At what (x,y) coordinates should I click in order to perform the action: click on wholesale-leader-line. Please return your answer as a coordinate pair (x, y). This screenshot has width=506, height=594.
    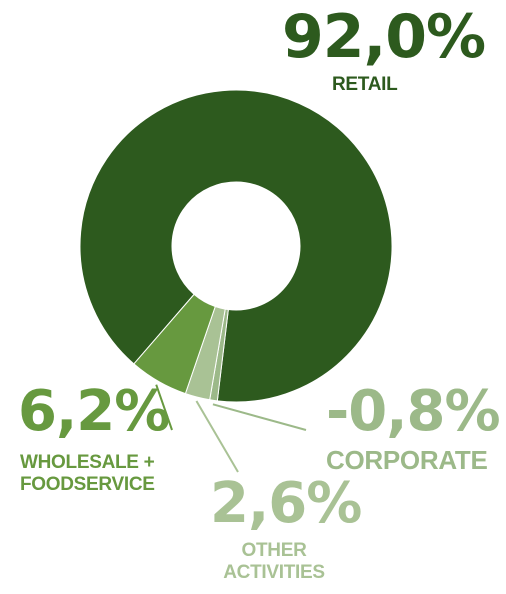
    Looking at the image, I should click on (164, 407).